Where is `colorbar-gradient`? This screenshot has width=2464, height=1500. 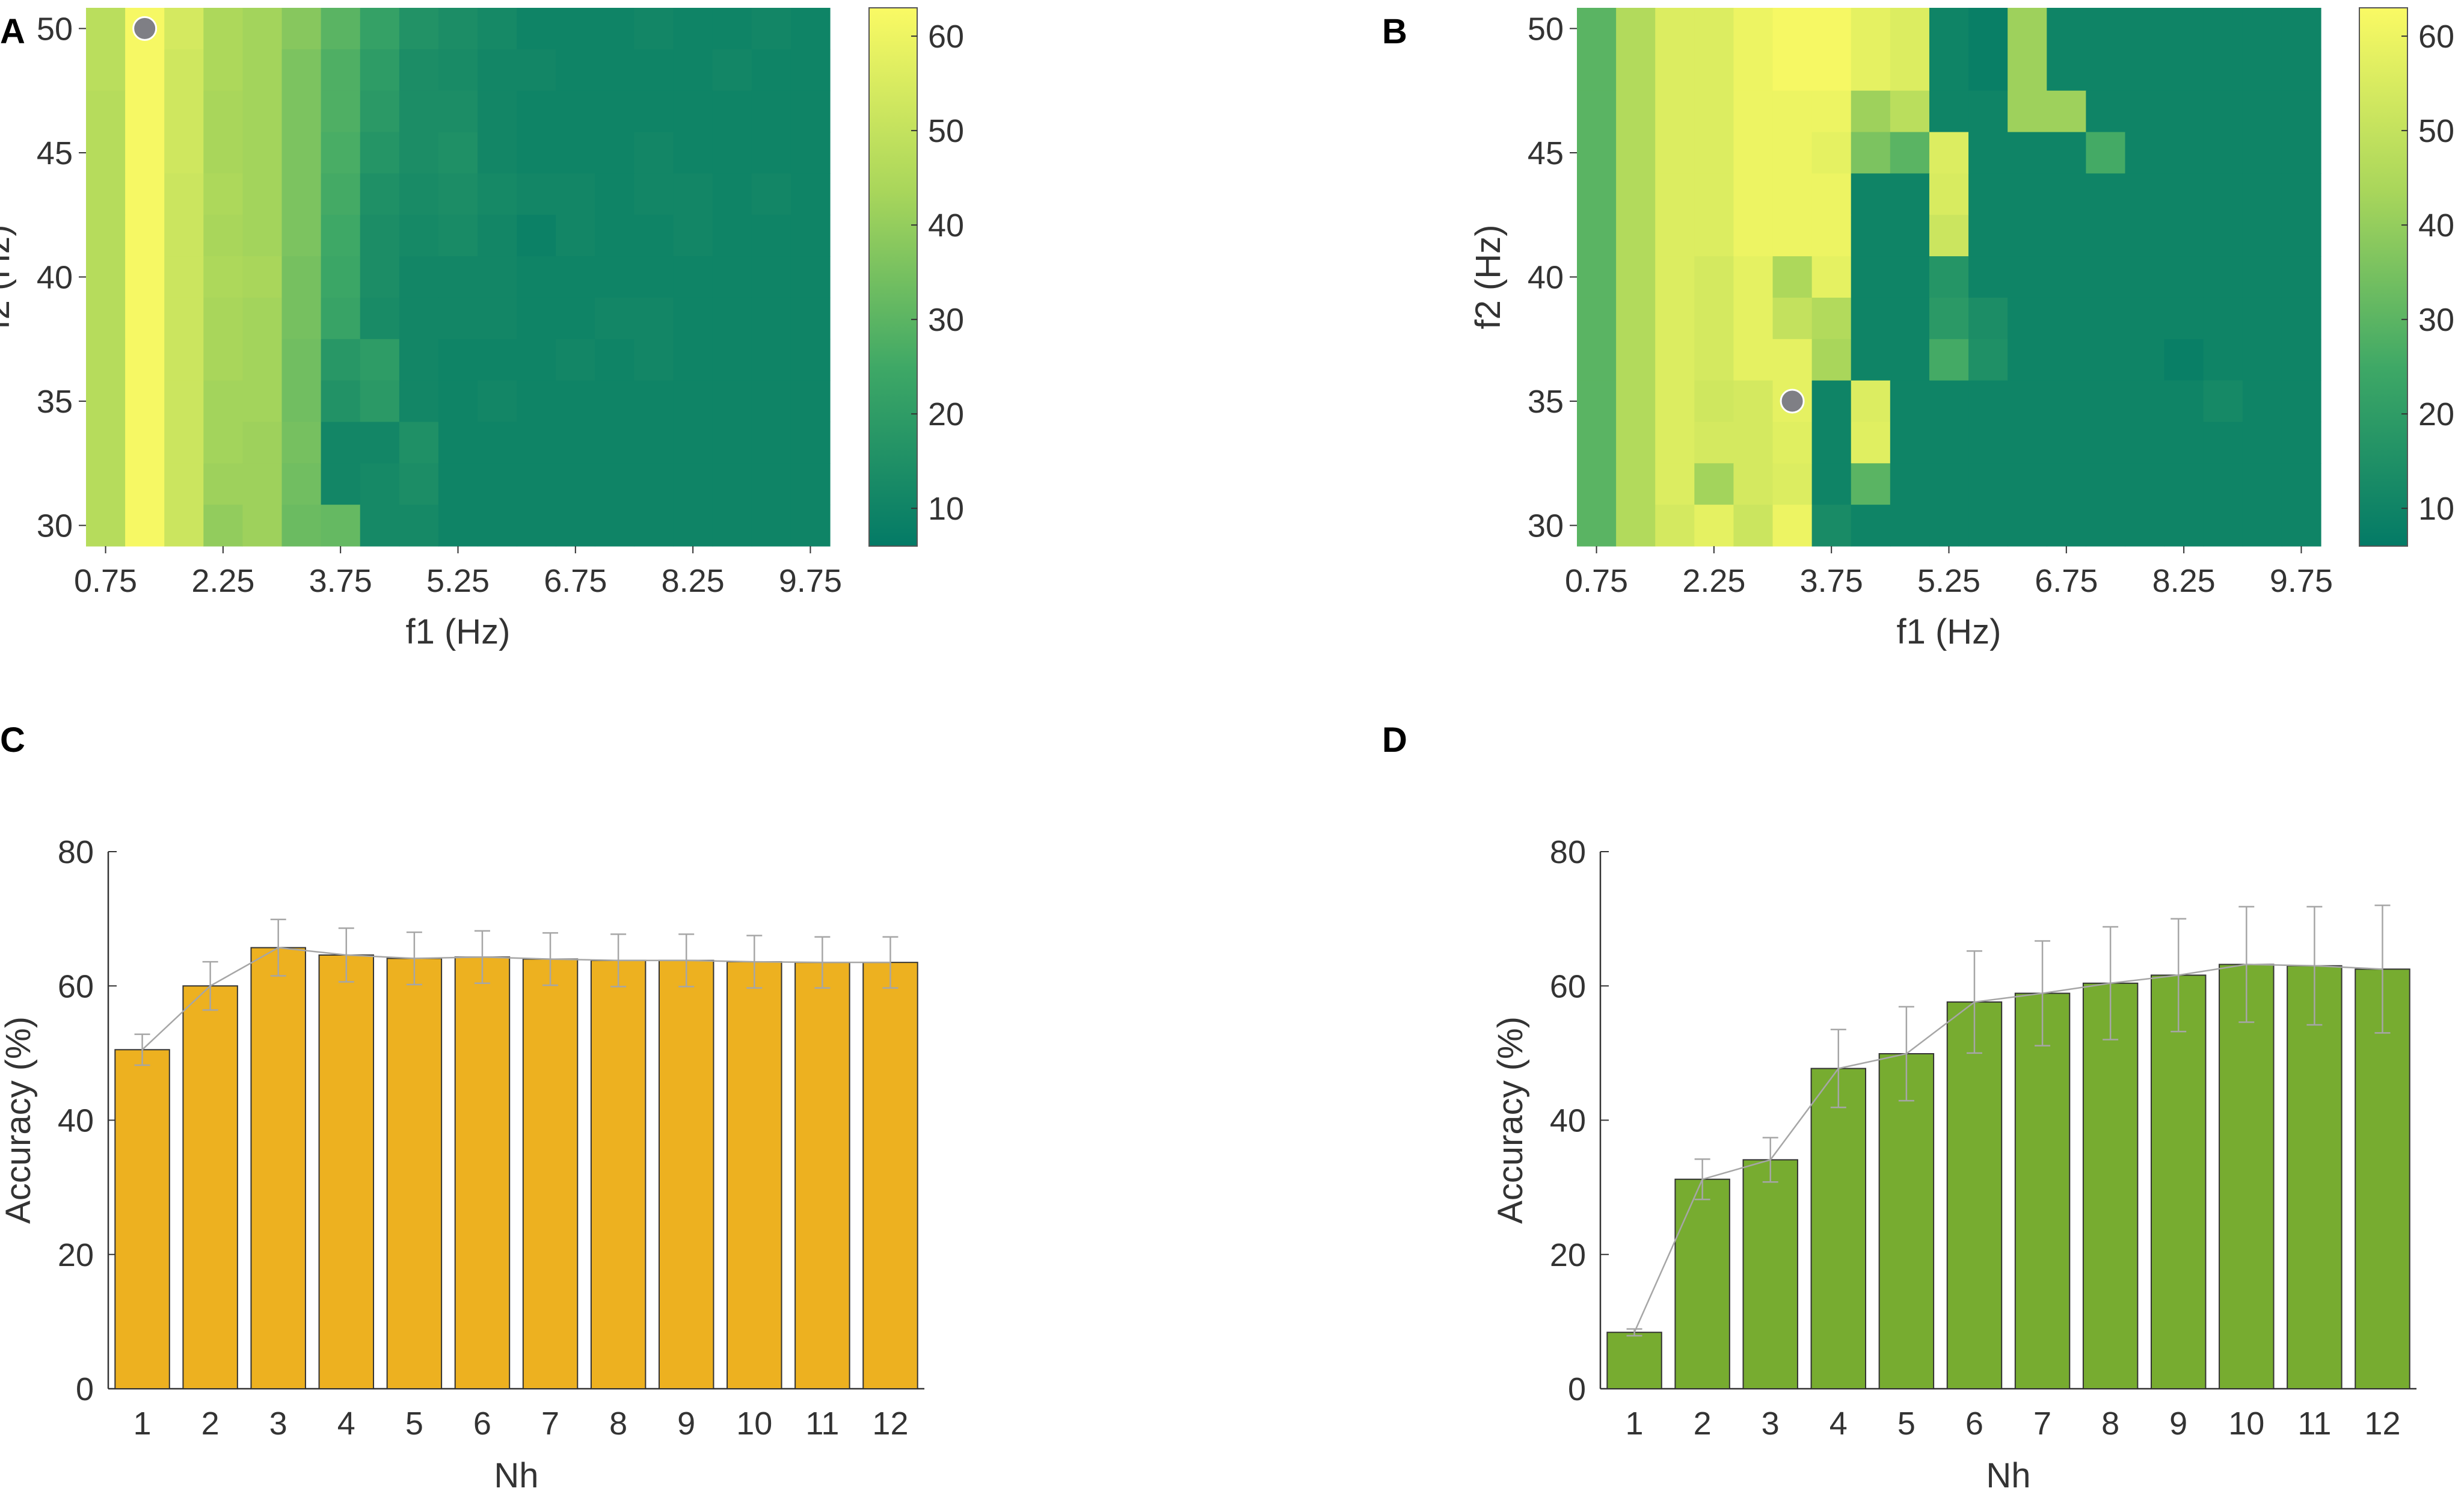
colorbar-gradient is located at coordinates (2383, 277).